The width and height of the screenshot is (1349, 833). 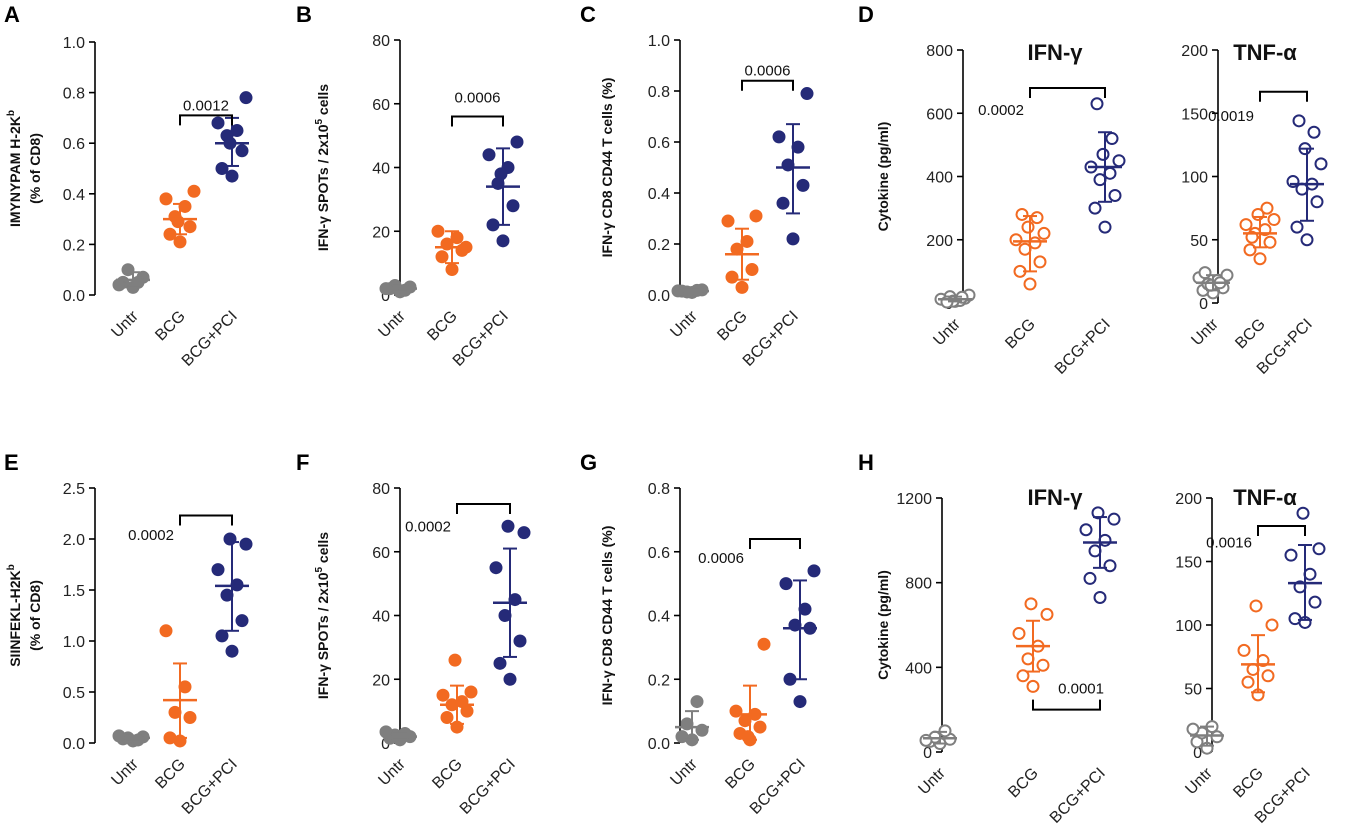 I want to click on y-tick-label: 20, so click(x=381, y=680).